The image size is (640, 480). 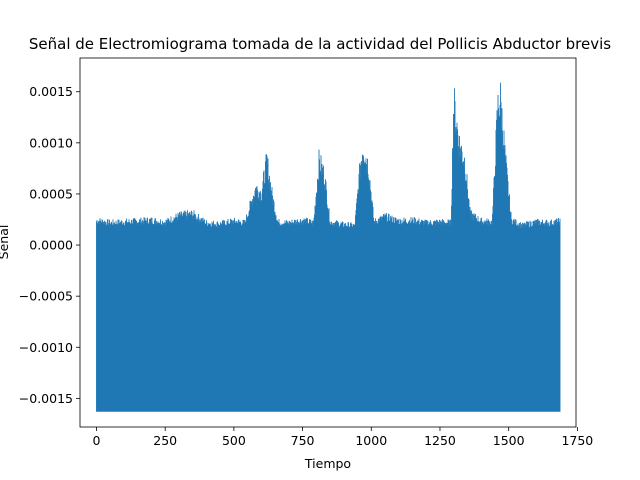 I want to click on x-tick-label: 0, so click(x=97, y=440).